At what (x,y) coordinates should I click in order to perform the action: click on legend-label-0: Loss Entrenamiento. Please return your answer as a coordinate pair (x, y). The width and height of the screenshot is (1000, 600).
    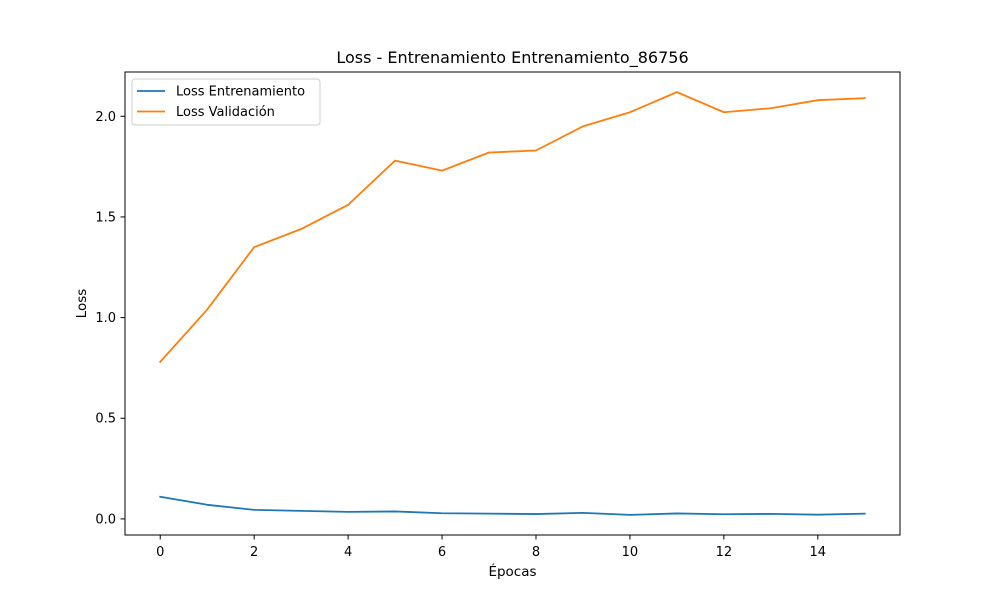
    Looking at the image, I should click on (240, 92).